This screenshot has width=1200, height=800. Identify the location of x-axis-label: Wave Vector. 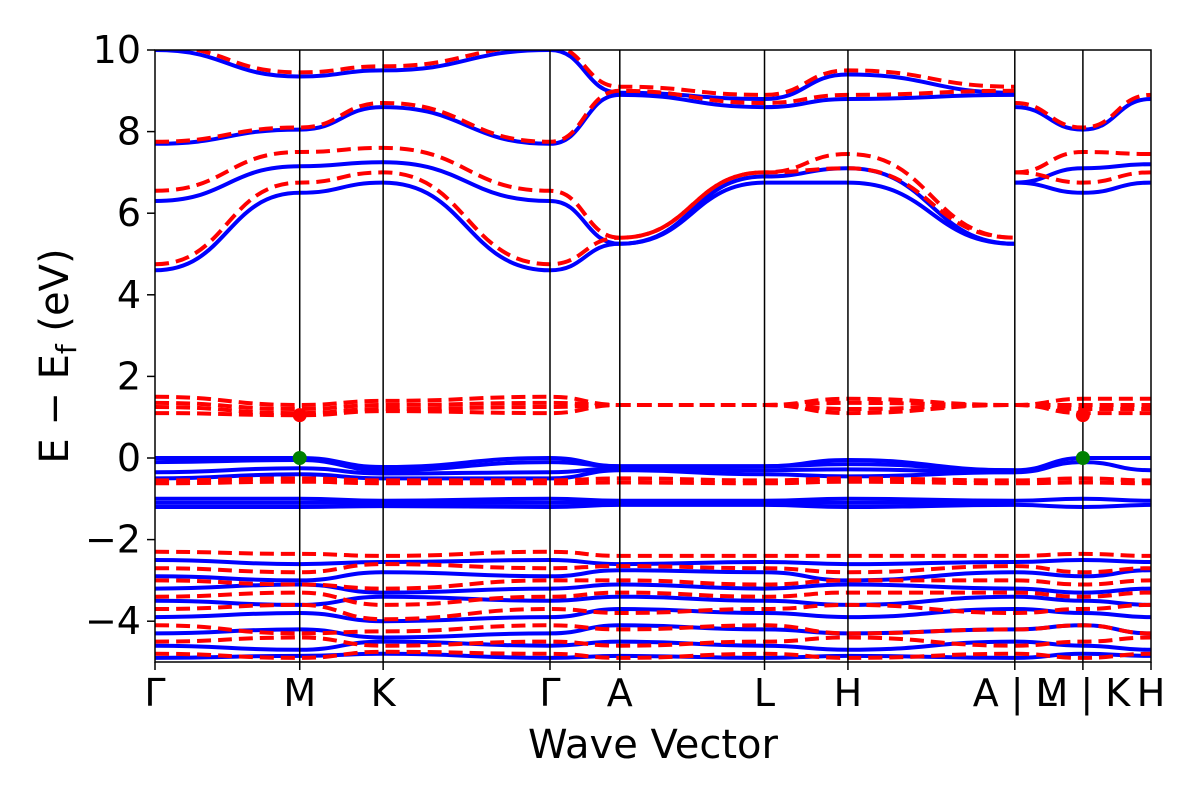
(653, 745).